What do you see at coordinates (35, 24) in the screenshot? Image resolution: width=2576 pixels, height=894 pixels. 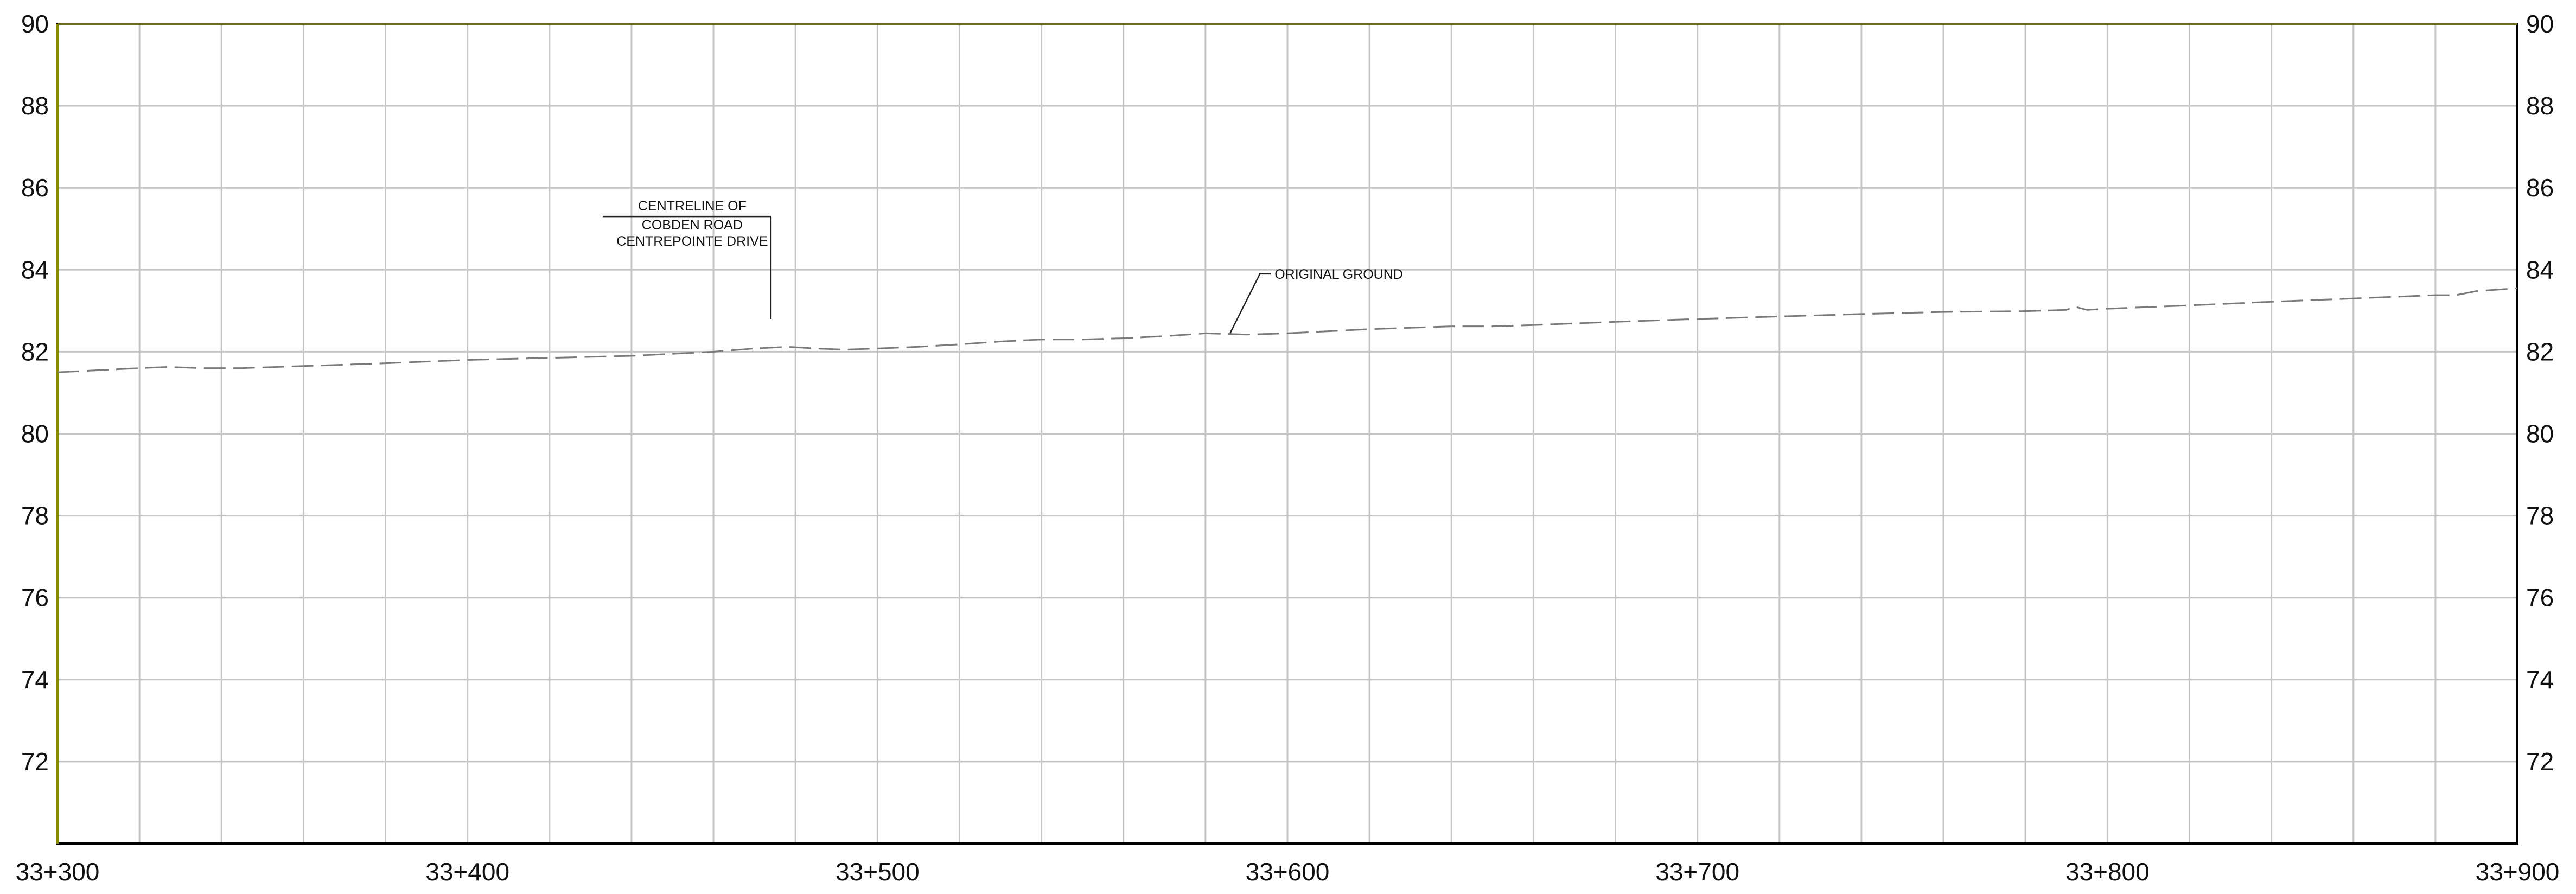 I see `y-tick-label-left: 90` at bounding box center [35, 24].